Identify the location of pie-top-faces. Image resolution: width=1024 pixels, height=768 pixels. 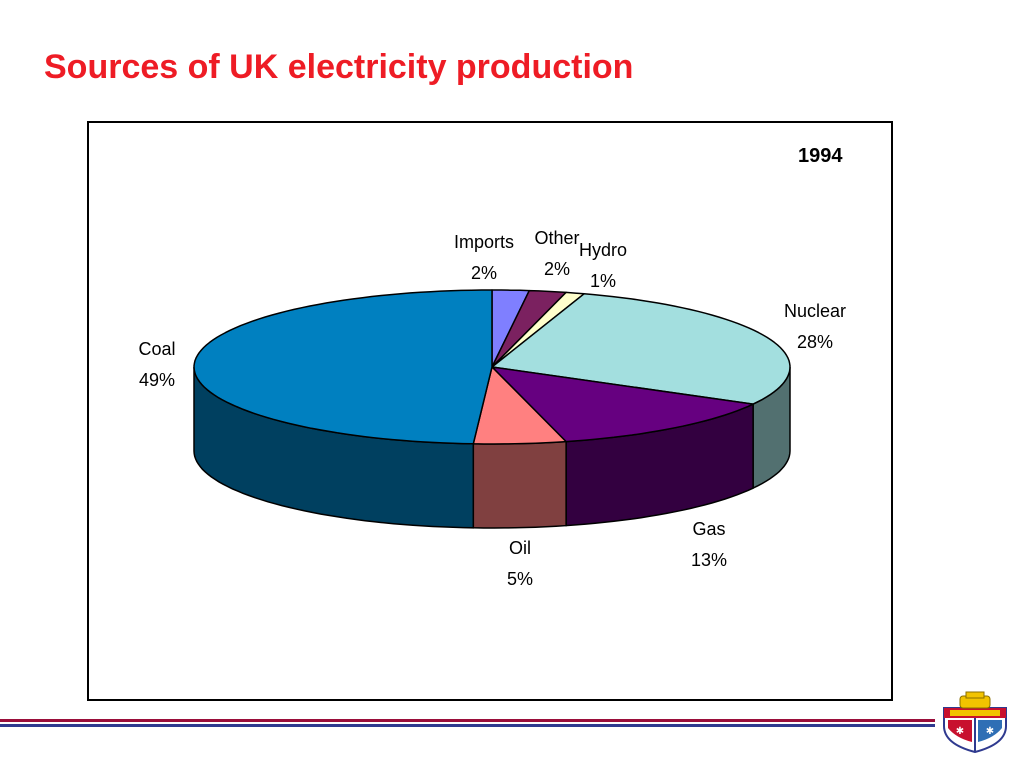
(492, 367).